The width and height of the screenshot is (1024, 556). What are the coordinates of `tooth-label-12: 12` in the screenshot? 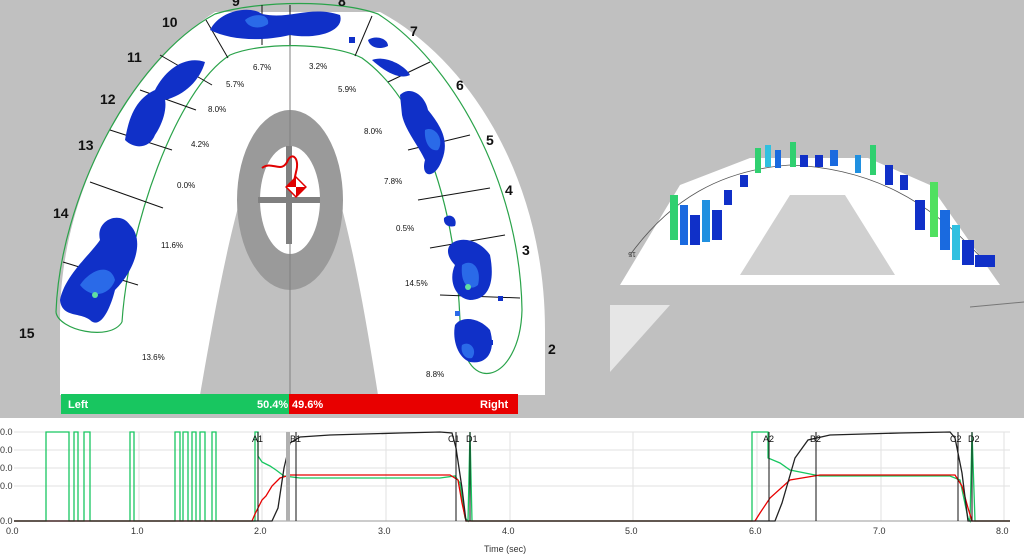 It's located at (108, 99).